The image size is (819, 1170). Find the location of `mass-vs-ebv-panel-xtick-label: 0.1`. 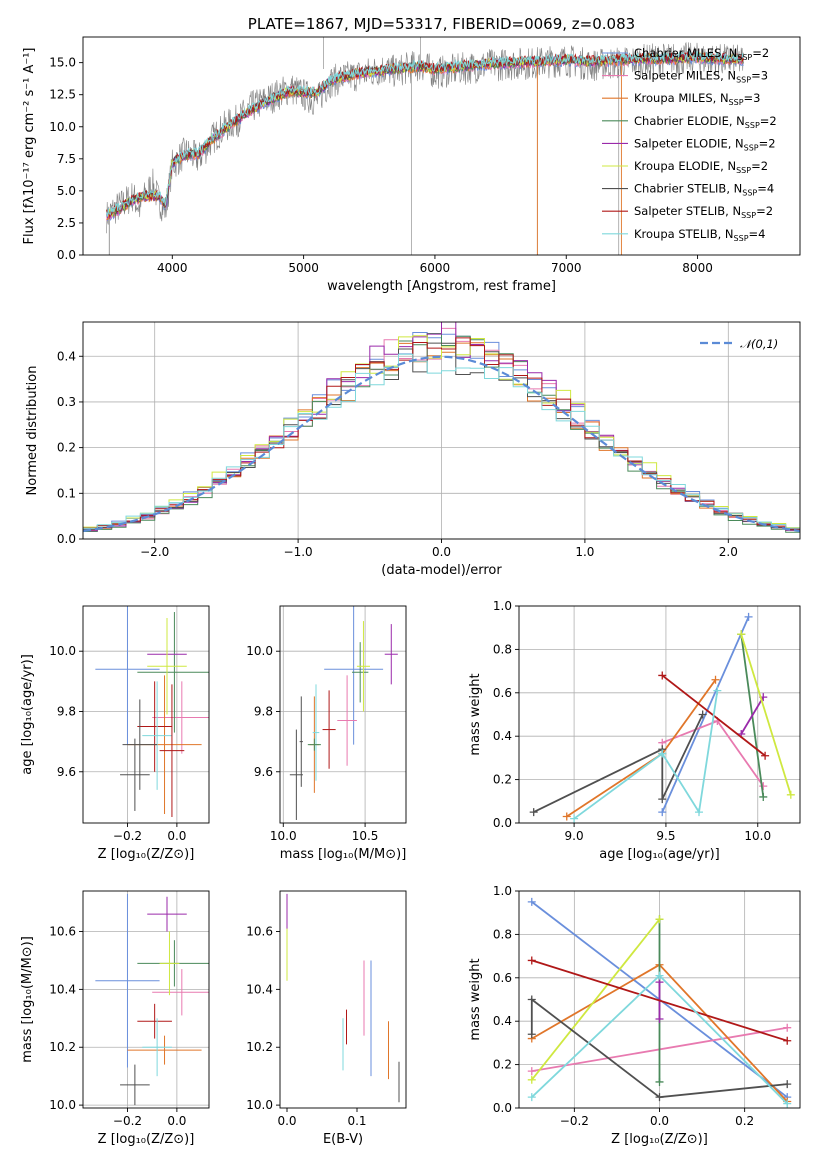

mass-vs-ebv-panel-xtick-label: 0.1 is located at coordinates (356, 1121).